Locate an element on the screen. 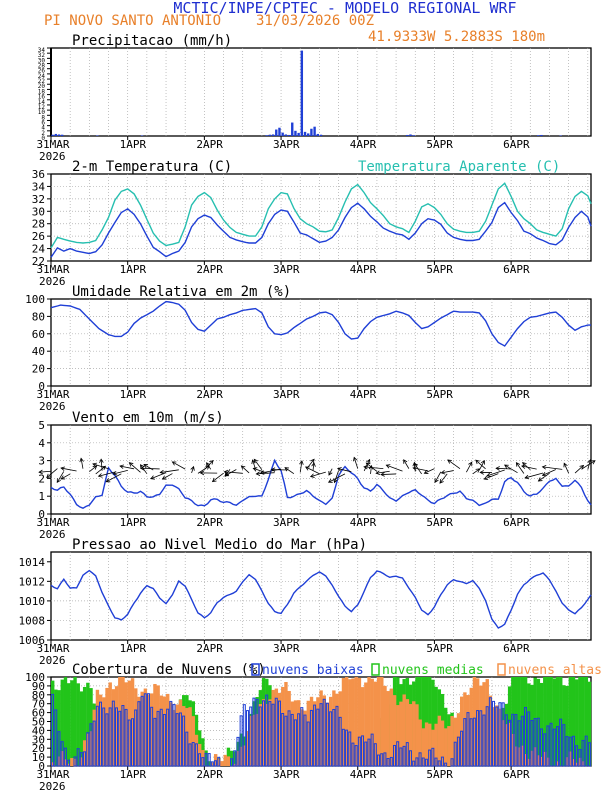 The height and width of the screenshot is (792, 612). y-tick-label: 70 is located at coordinates (38, 704).